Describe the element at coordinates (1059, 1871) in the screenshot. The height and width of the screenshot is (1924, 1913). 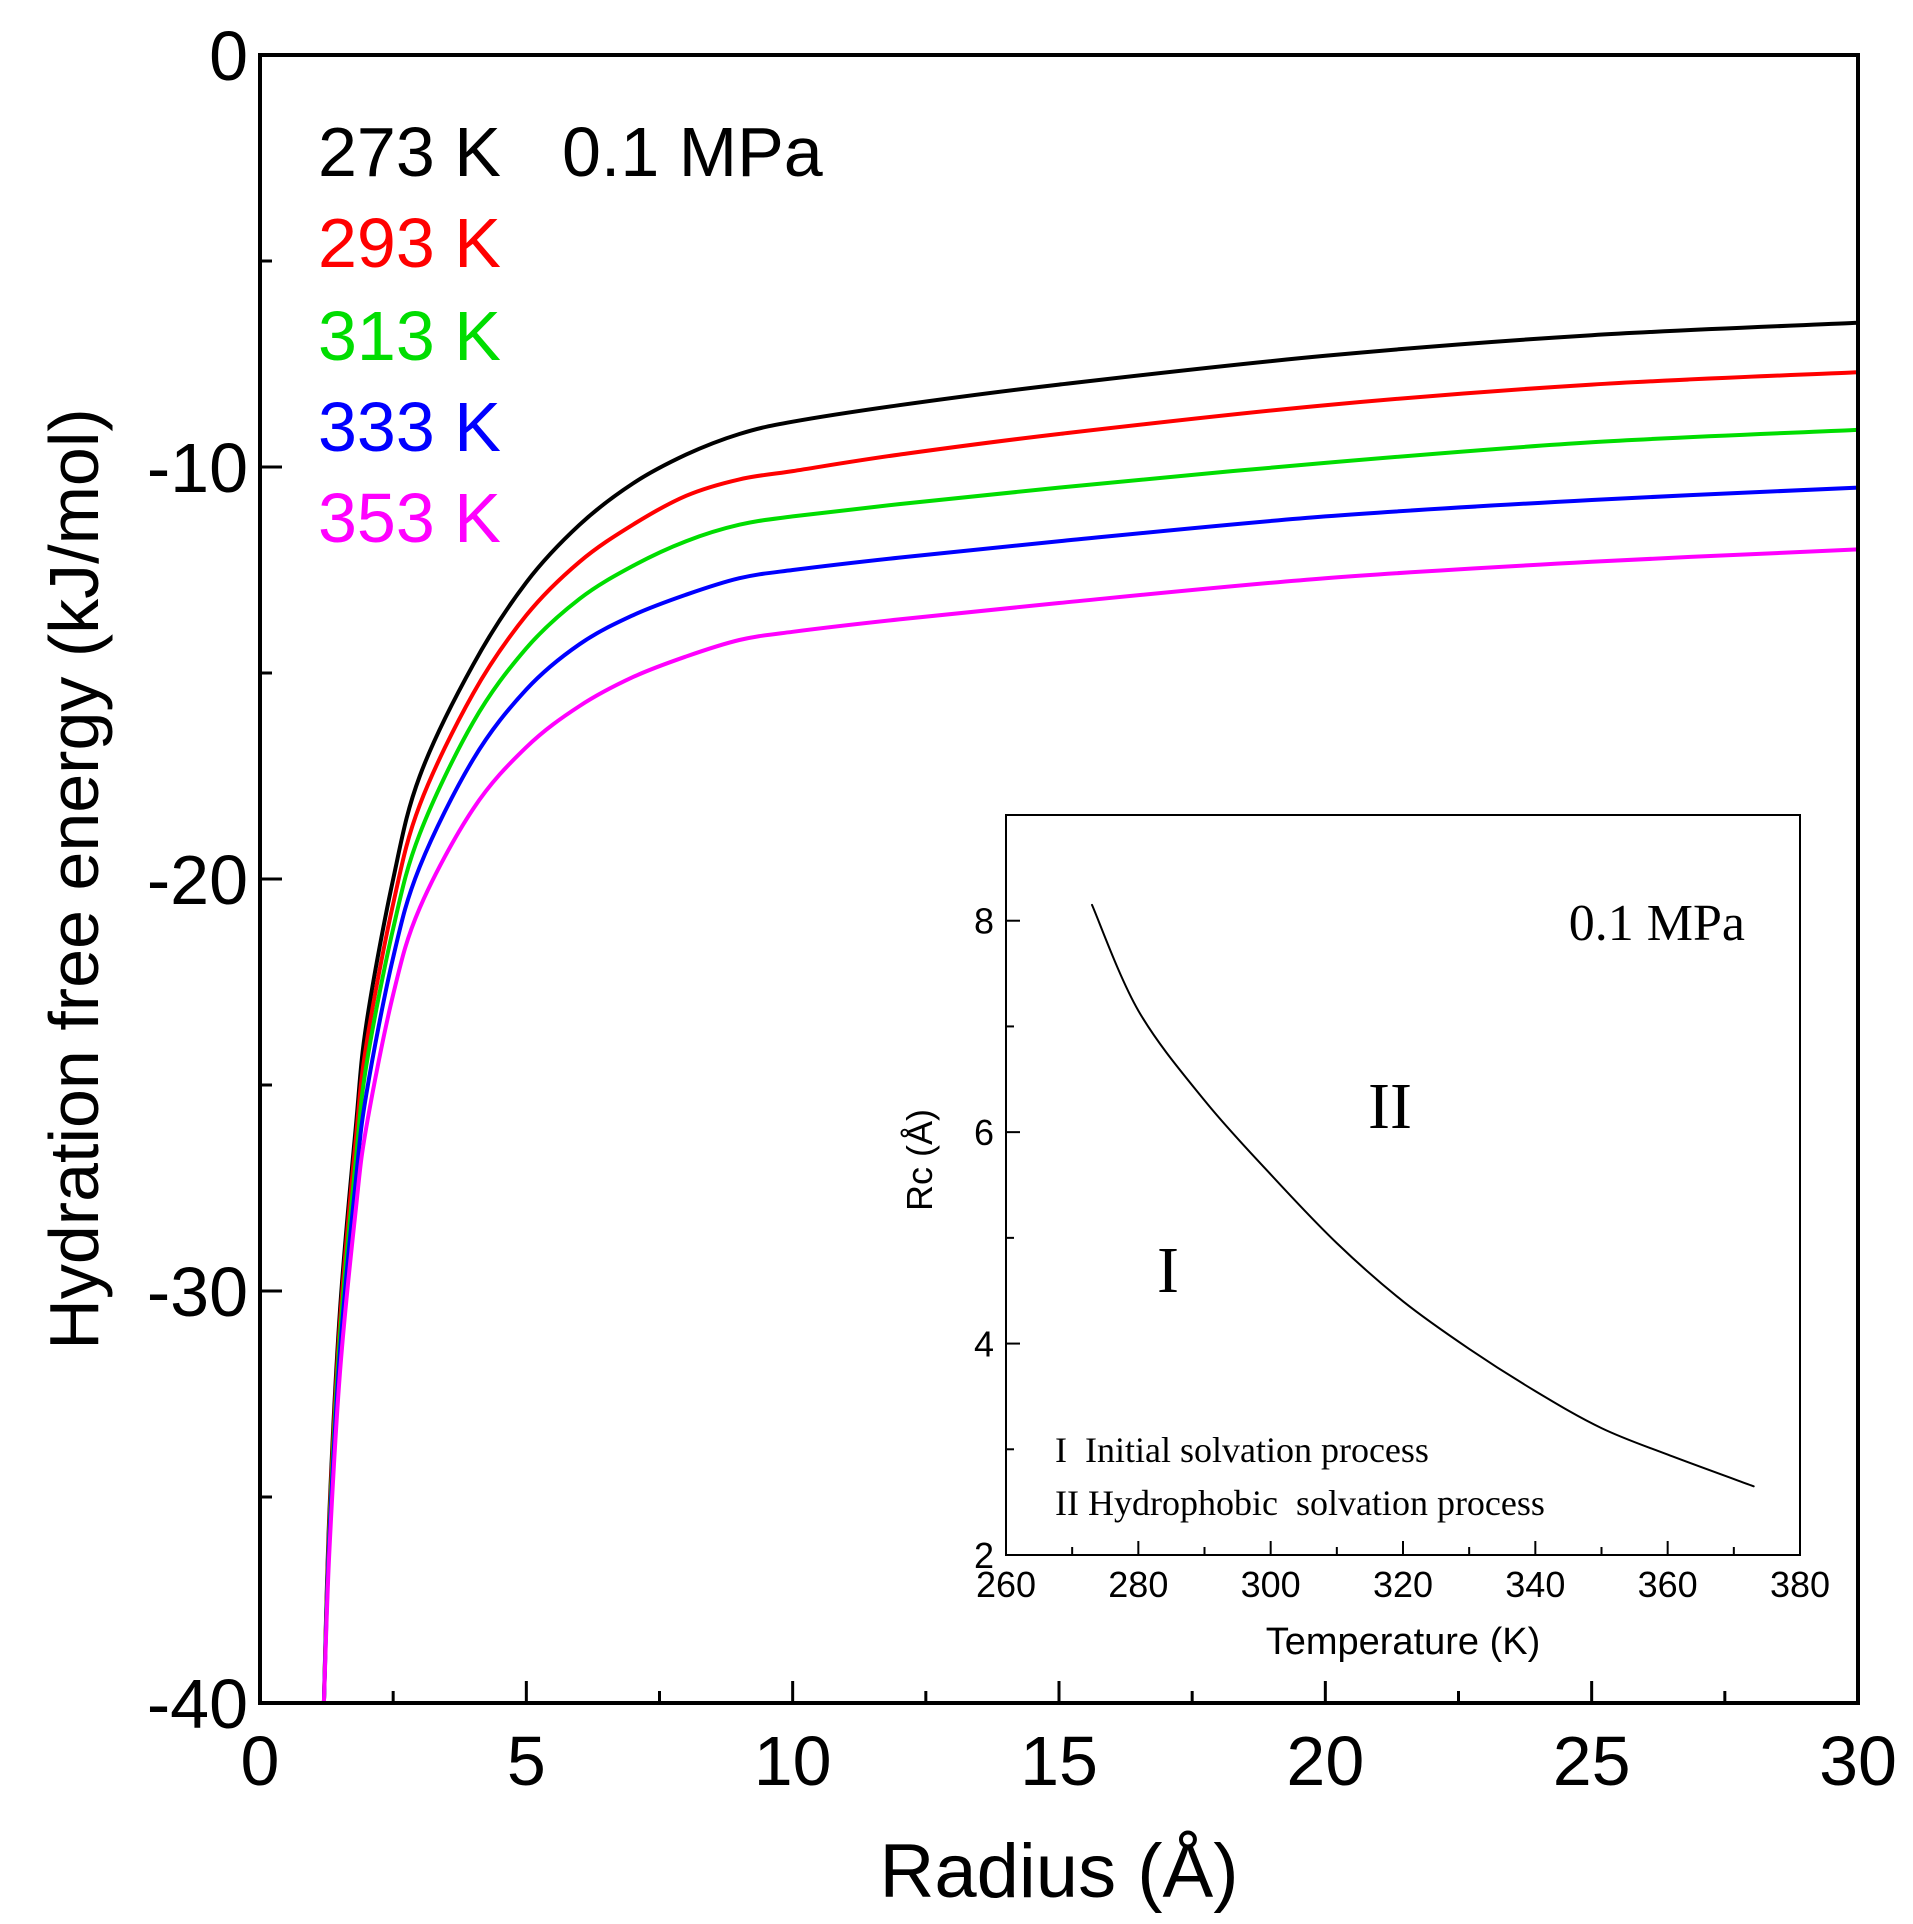
I see `main-x-axis-label: Radius (Å)` at that location.